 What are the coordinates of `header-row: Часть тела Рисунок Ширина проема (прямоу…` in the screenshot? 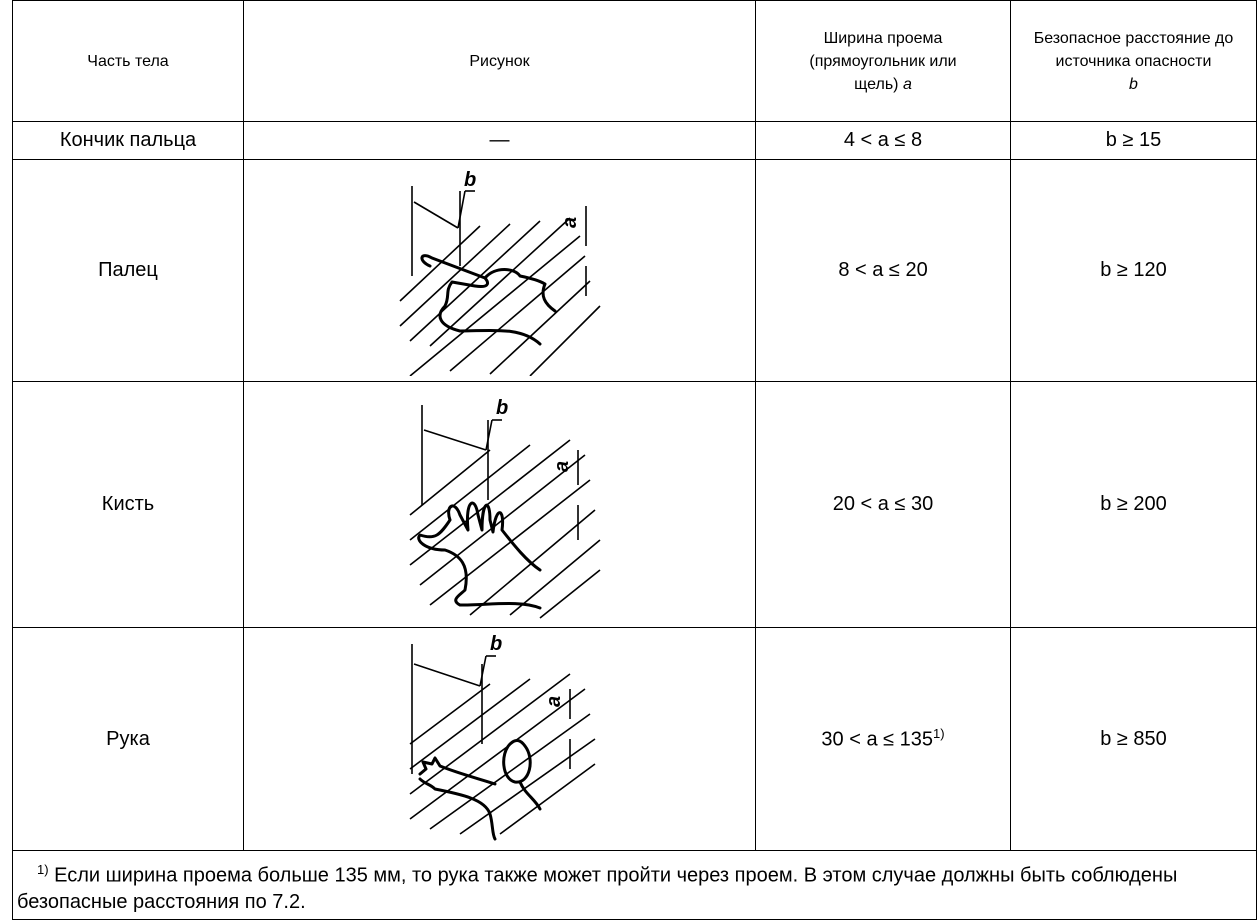 It's located at (634, 61).